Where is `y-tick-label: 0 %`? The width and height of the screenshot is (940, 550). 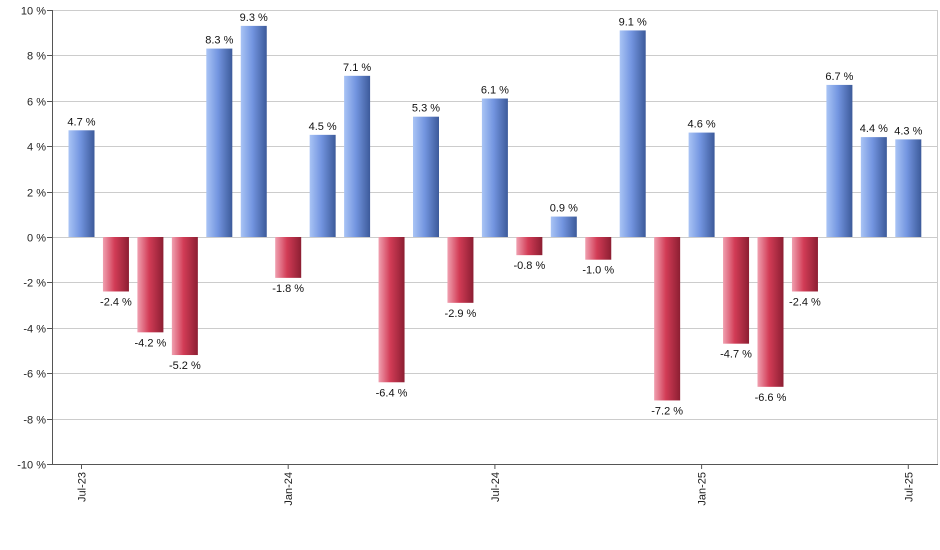 y-tick-label: 0 % is located at coordinates (36, 239).